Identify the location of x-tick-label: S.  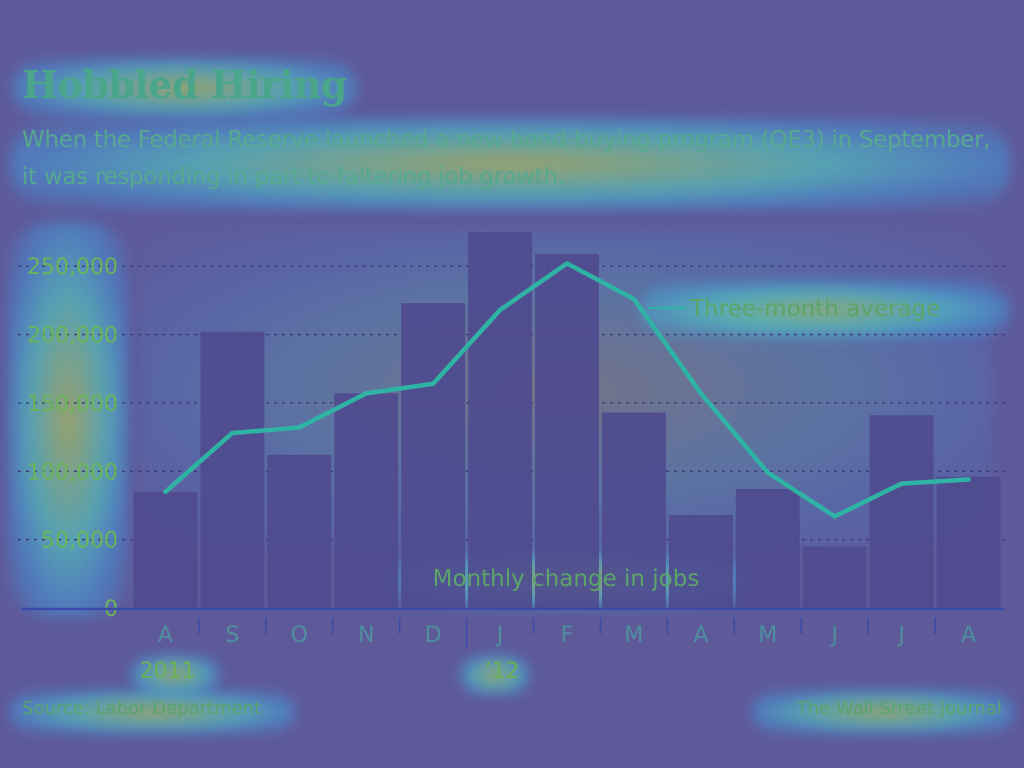
(232, 635).